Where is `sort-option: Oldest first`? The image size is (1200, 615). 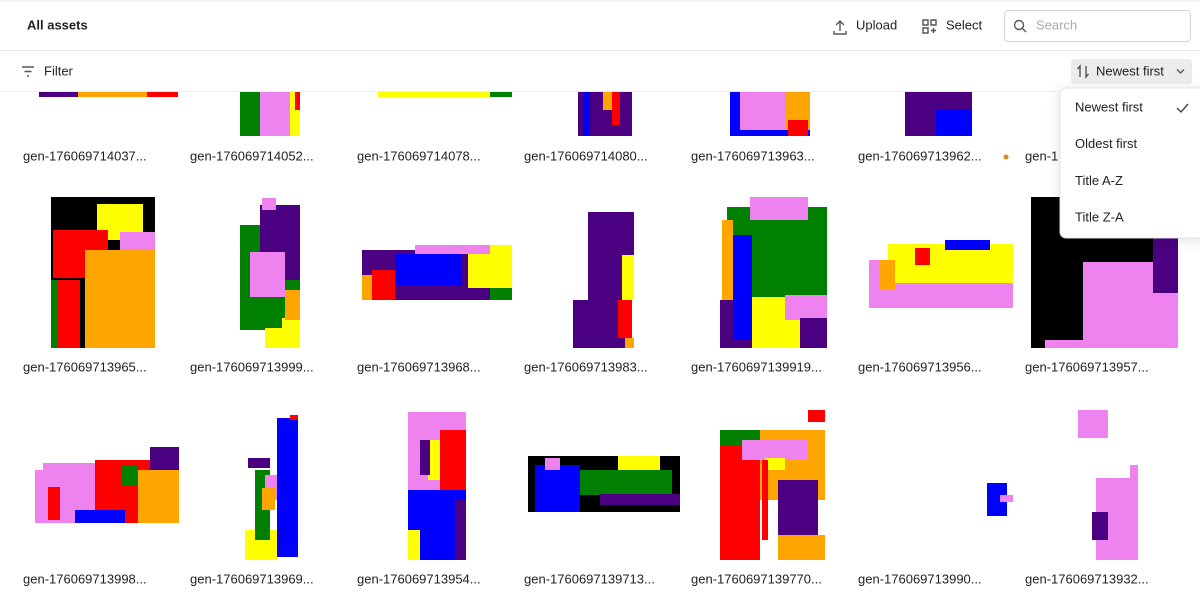 sort-option: Oldest first is located at coordinates (1106, 143).